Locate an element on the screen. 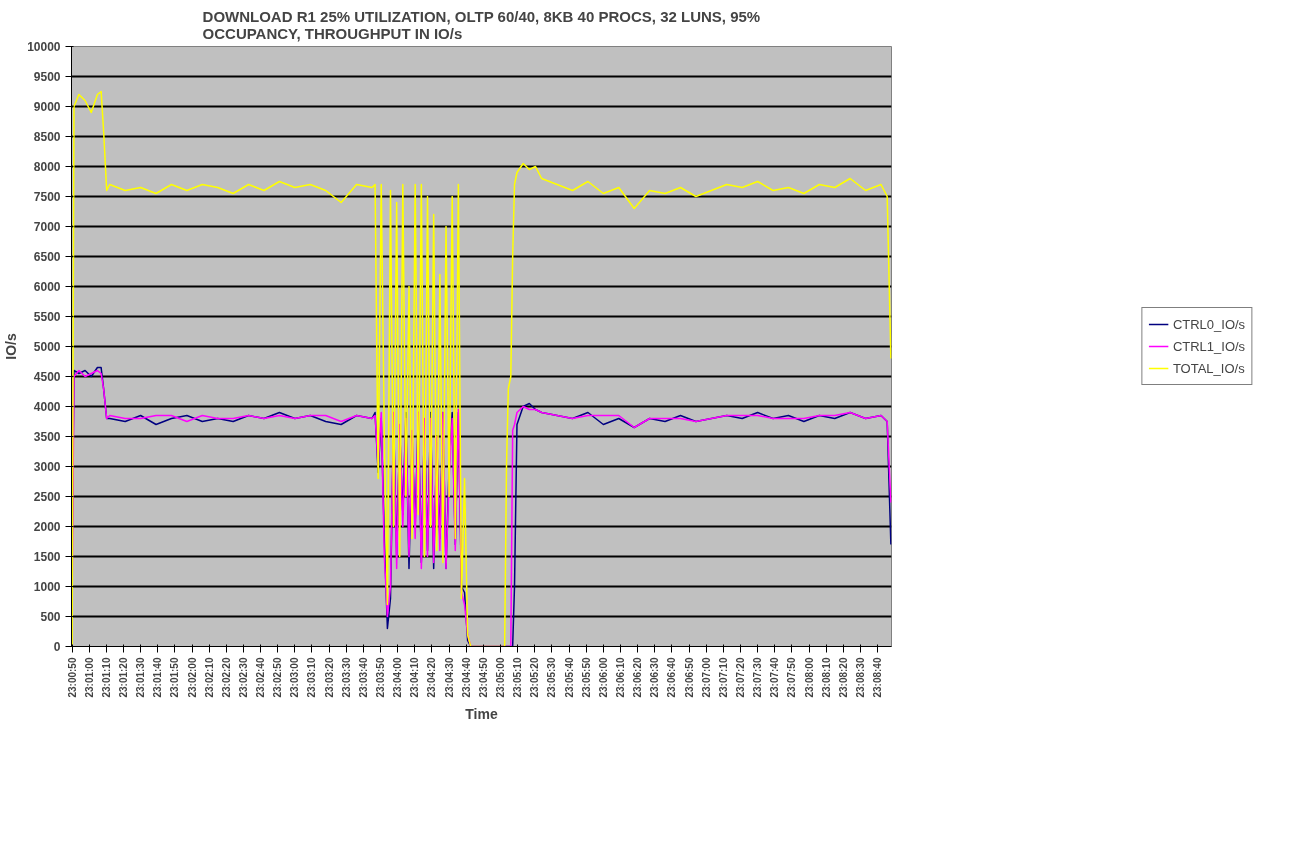 The image size is (1296, 846). x-tick-label: 23:07:20 is located at coordinates (740, 677).